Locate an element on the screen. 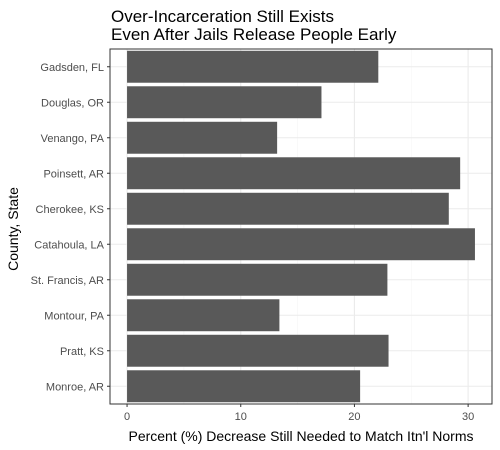  y-tick-label: Pratt, KS is located at coordinates (82, 352).